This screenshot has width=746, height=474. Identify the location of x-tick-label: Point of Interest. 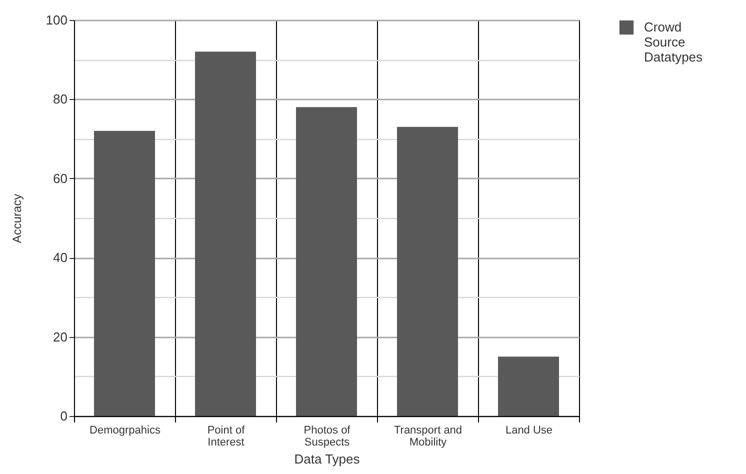
(226, 436).